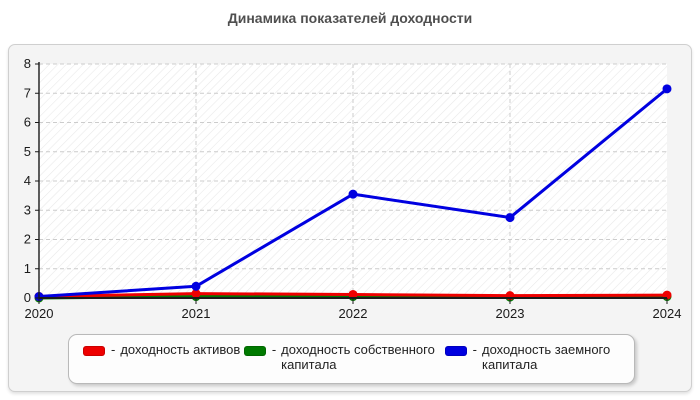  Describe the element at coordinates (27, 92) in the screenshot. I see `y-tick-label: 7` at that location.